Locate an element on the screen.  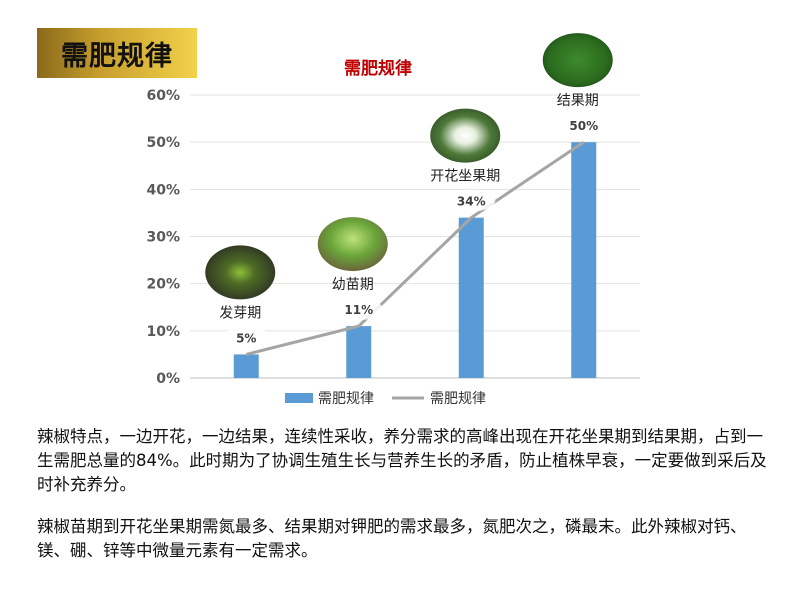
data-label: 50% is located at coordinates (583, 126).